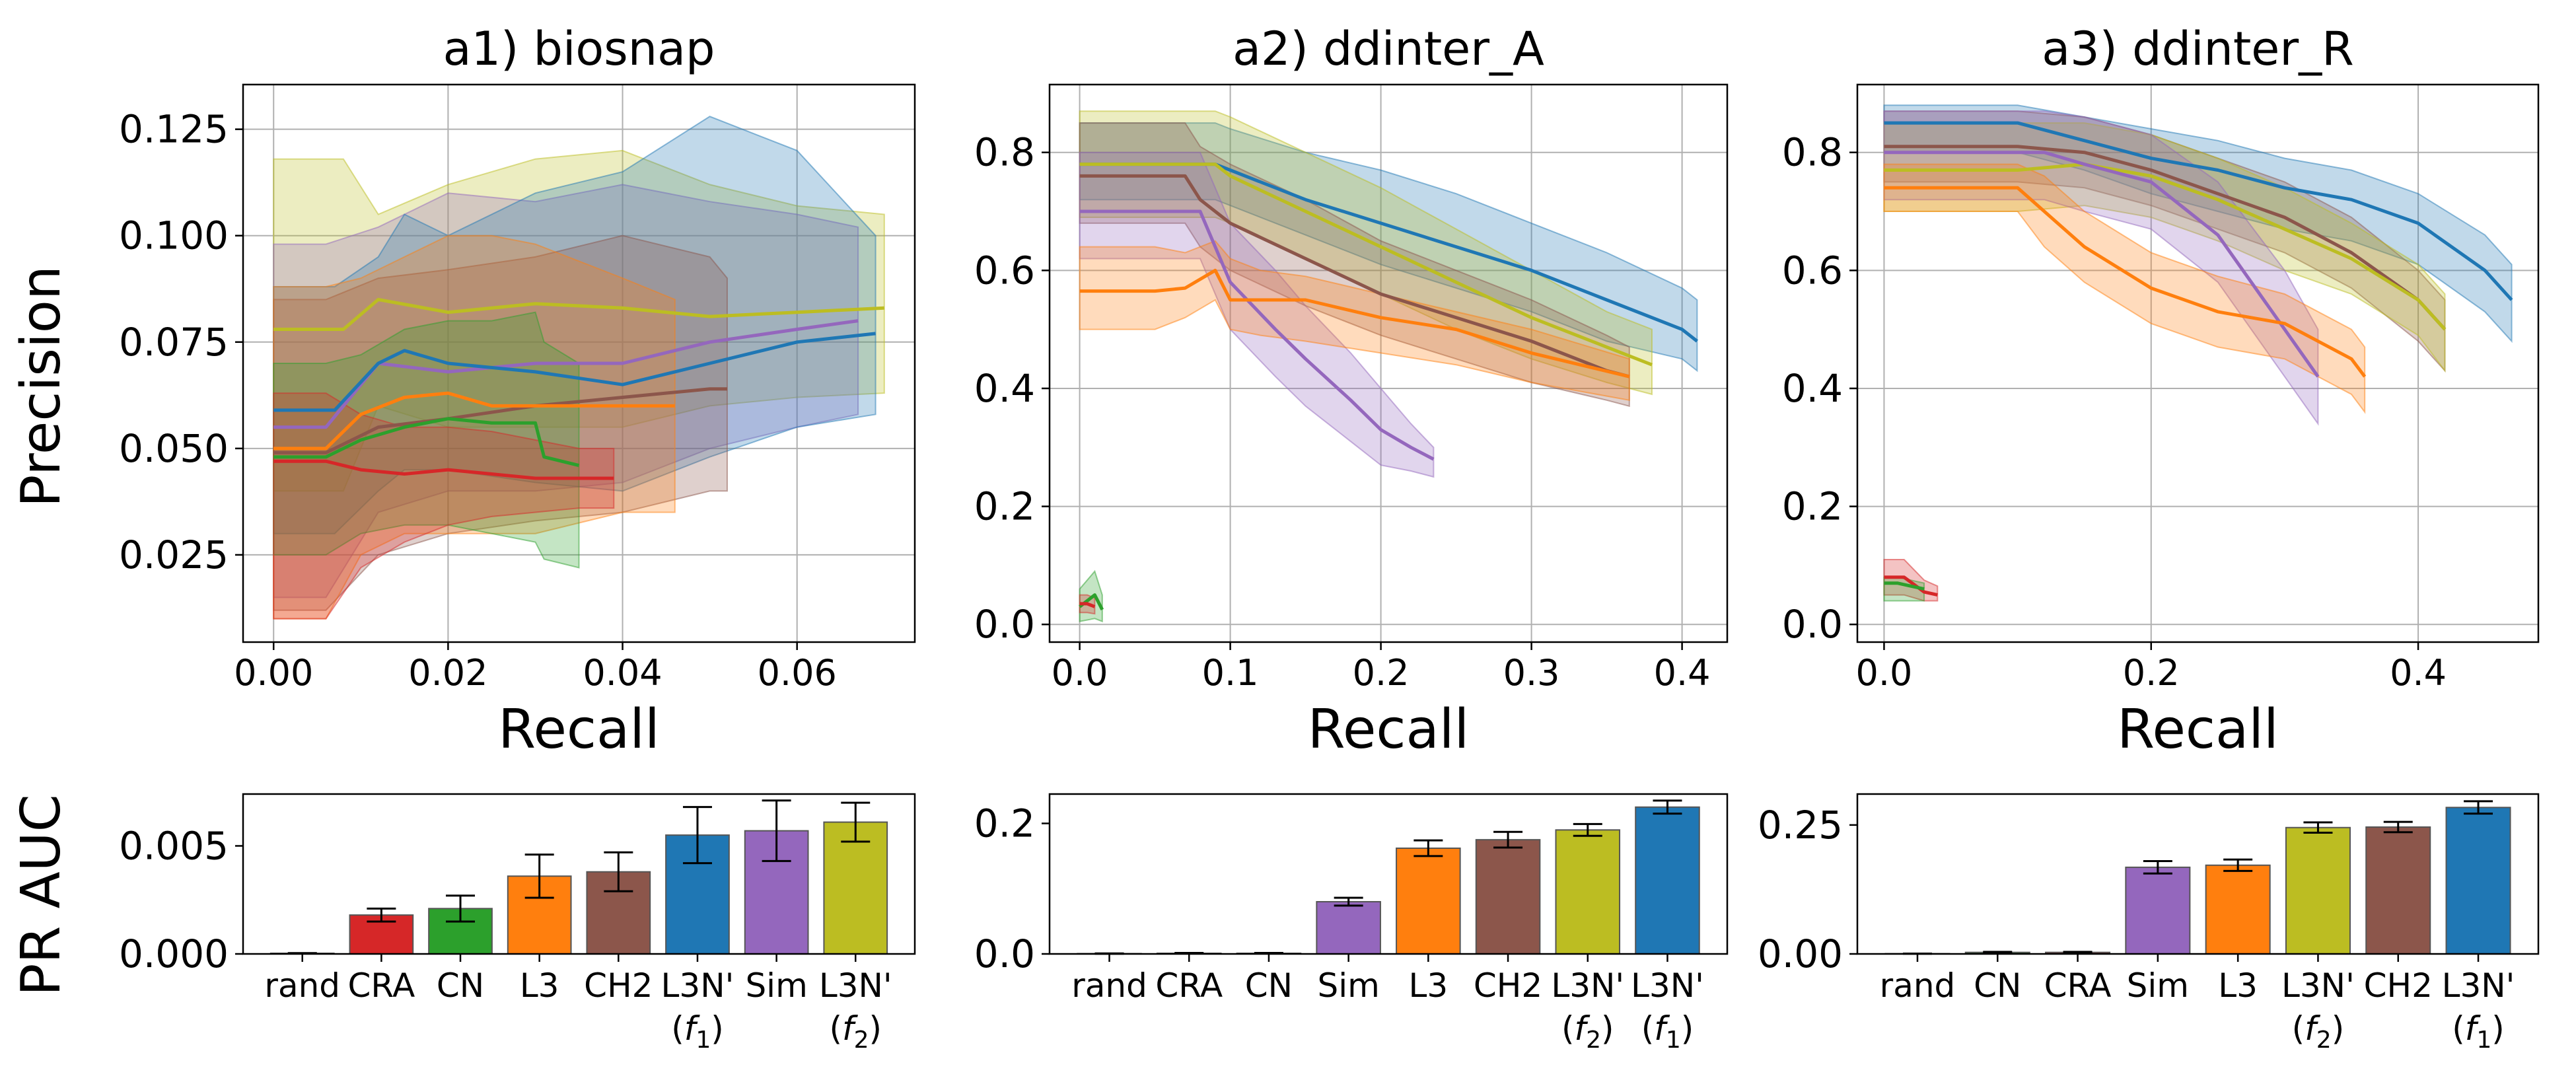 This screenshot has width=2576, height=1090. I want to click on panel-title: a1) biosnap, so click(579, 49).